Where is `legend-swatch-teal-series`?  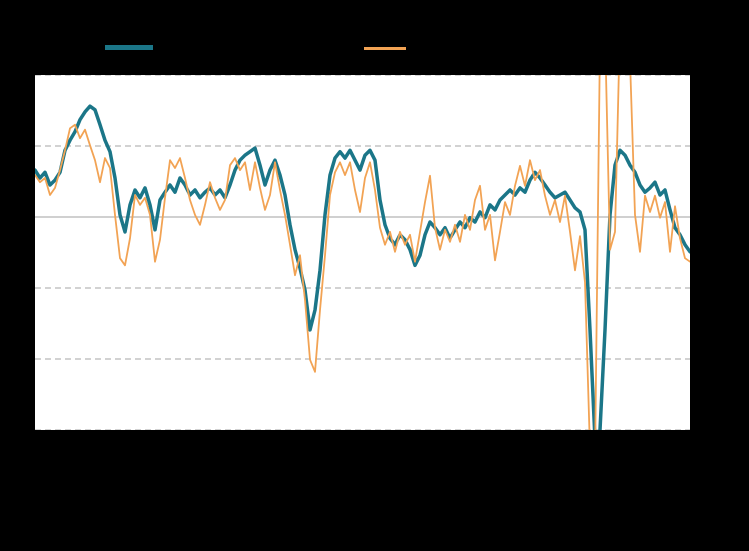 legend-swatch-teal-series is located at coordinates (129, 47).